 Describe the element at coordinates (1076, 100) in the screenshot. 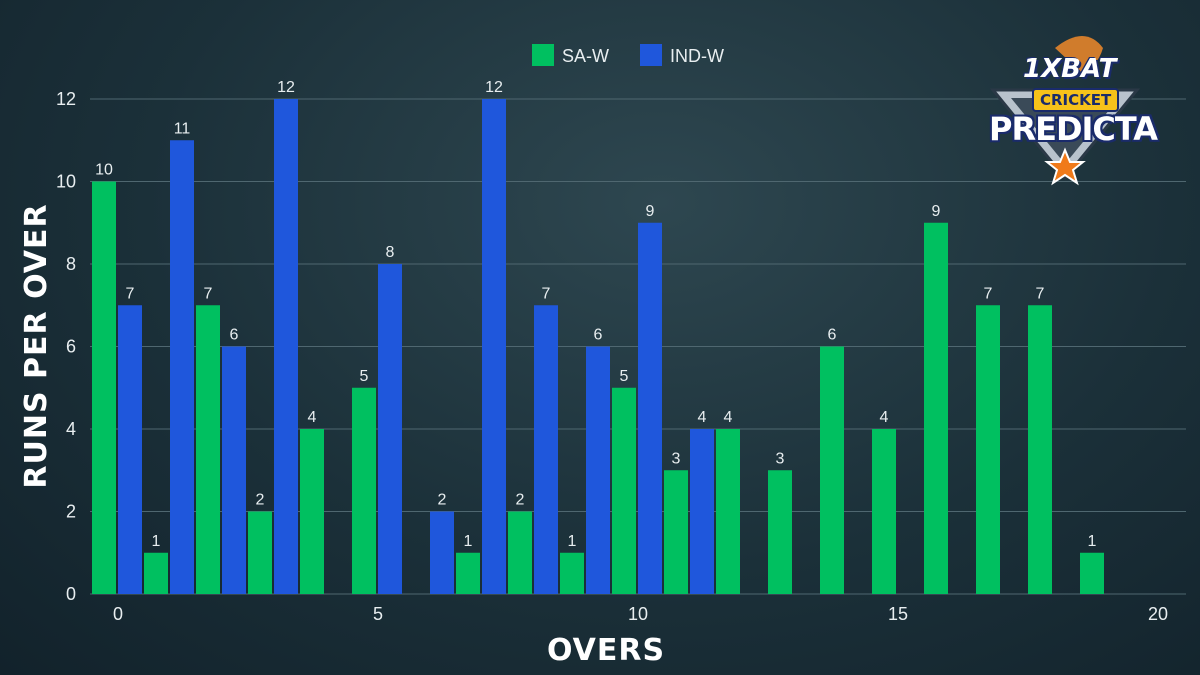

I see `logo-cricket: CRICKET` at that location.